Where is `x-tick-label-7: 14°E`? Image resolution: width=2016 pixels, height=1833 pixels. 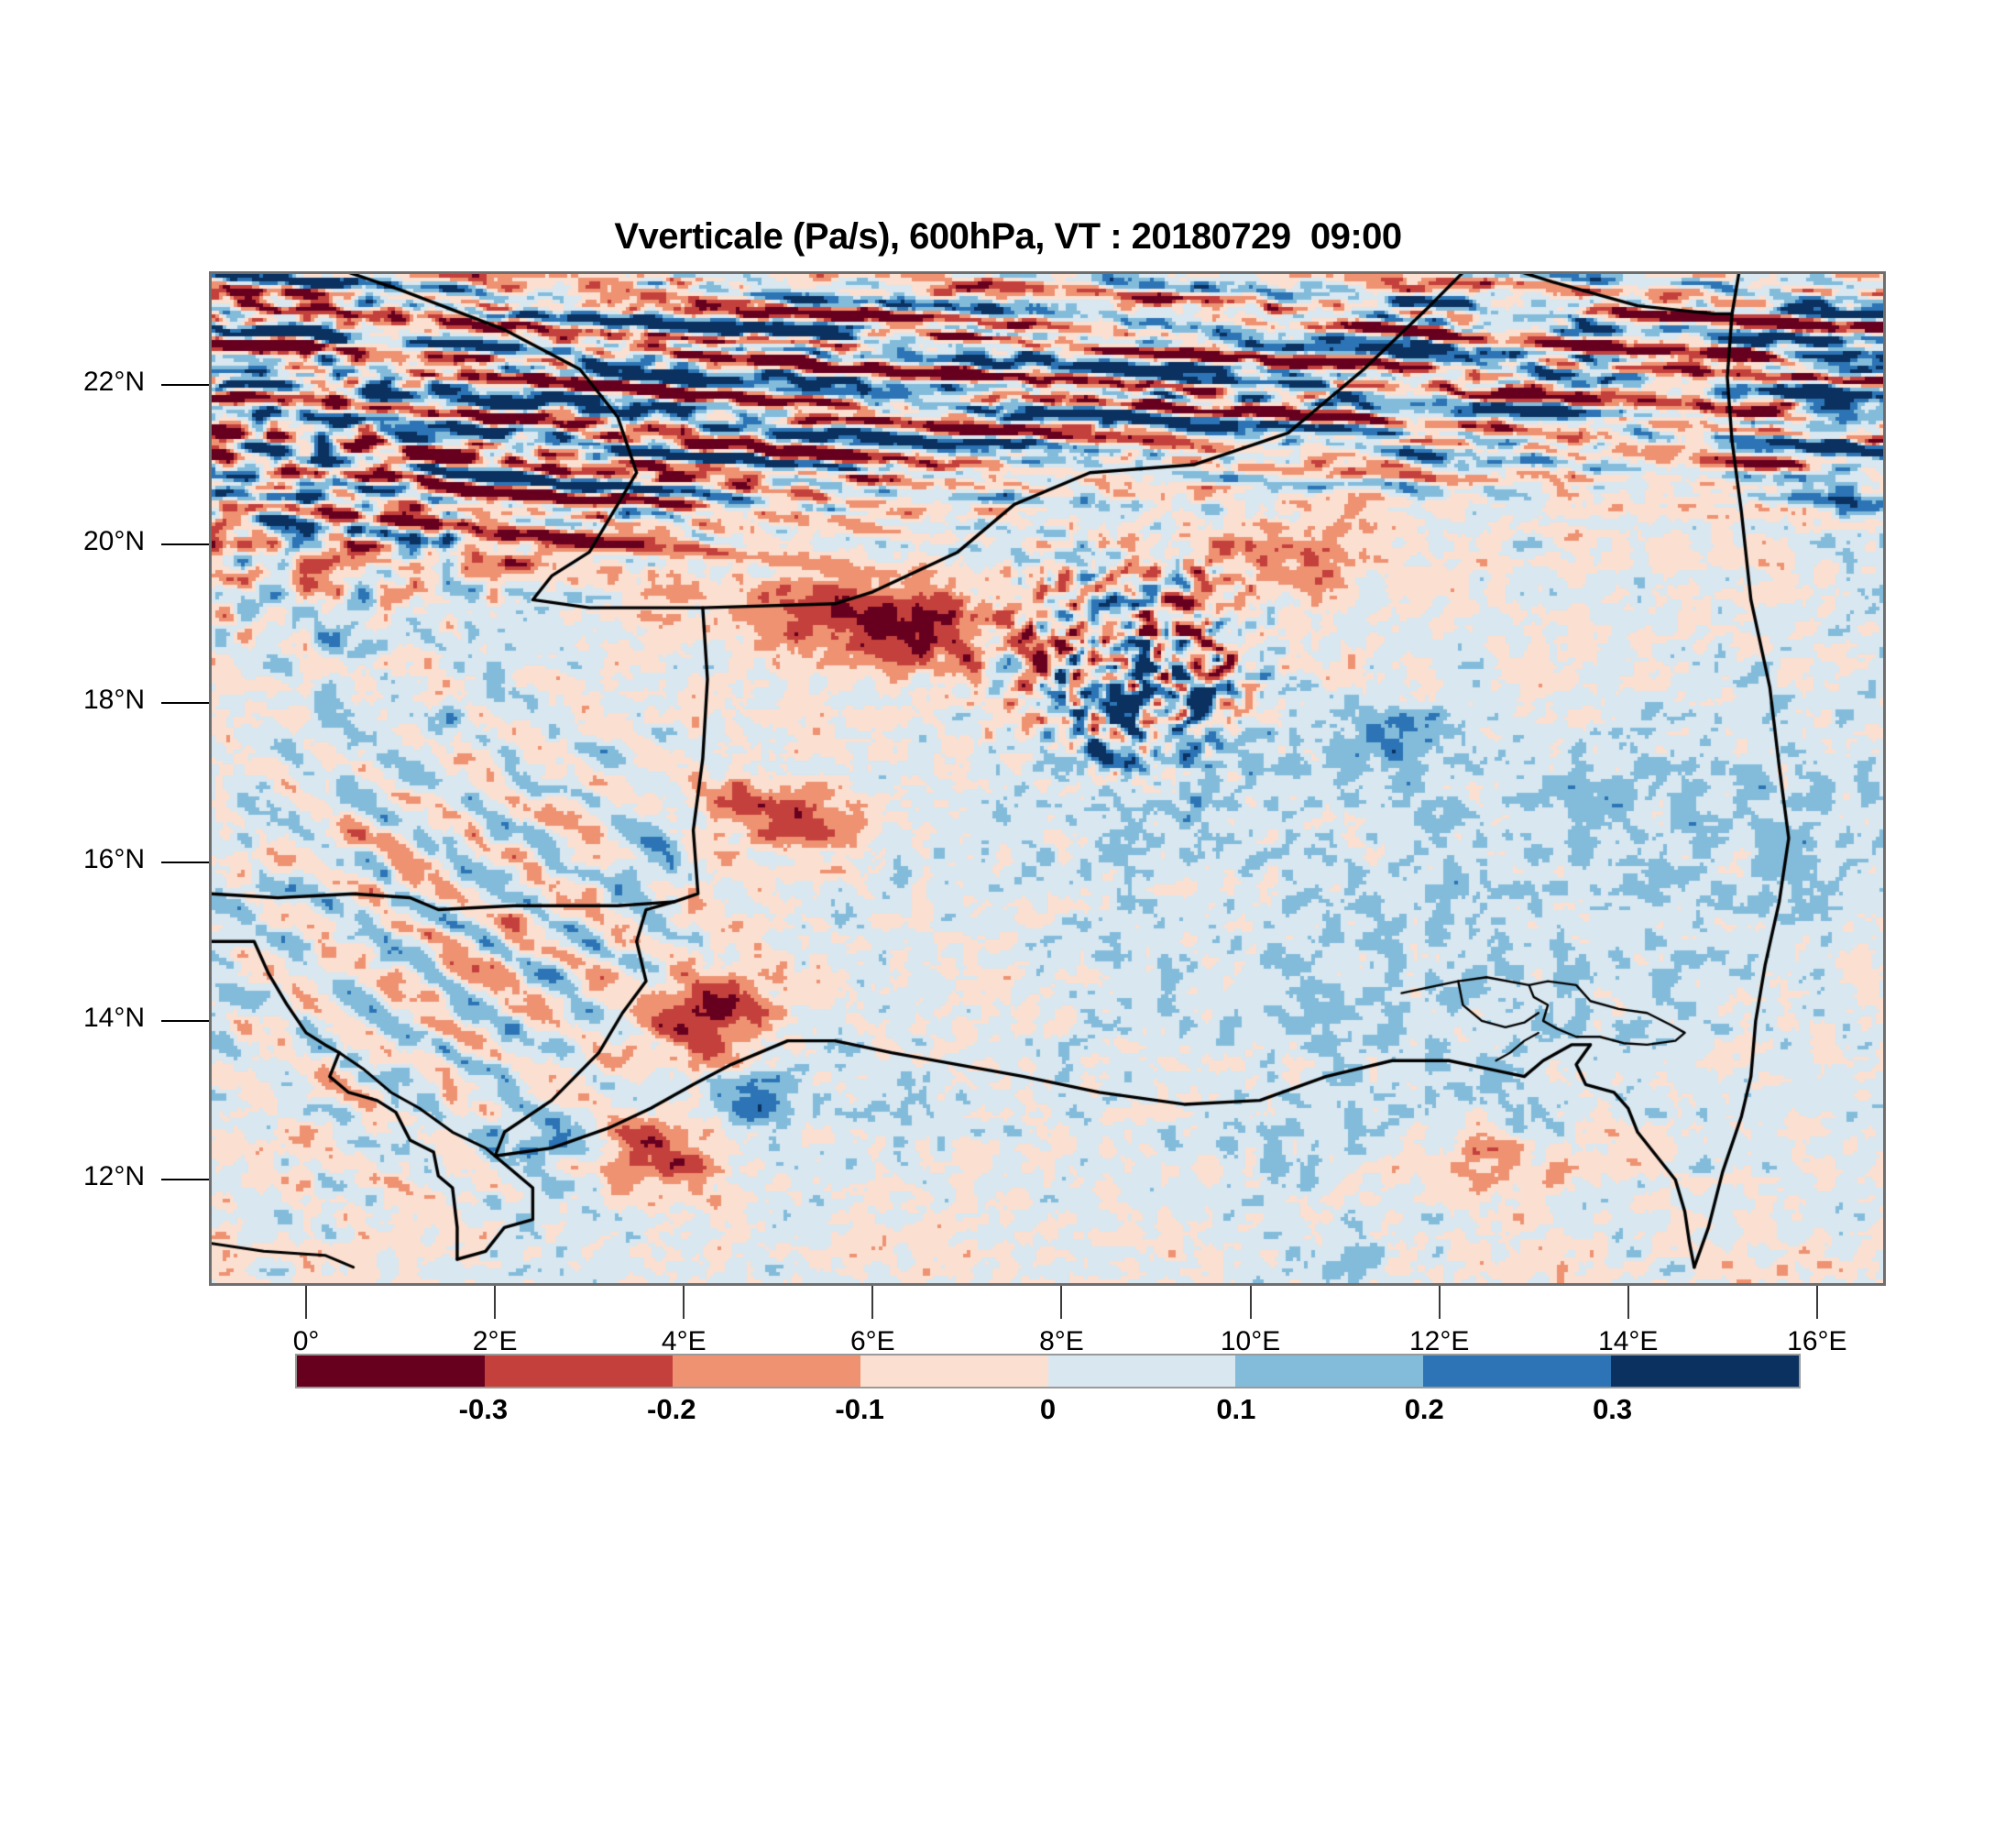 x-tick-label-7: 14°E is located at coordinates (1628, 1341).